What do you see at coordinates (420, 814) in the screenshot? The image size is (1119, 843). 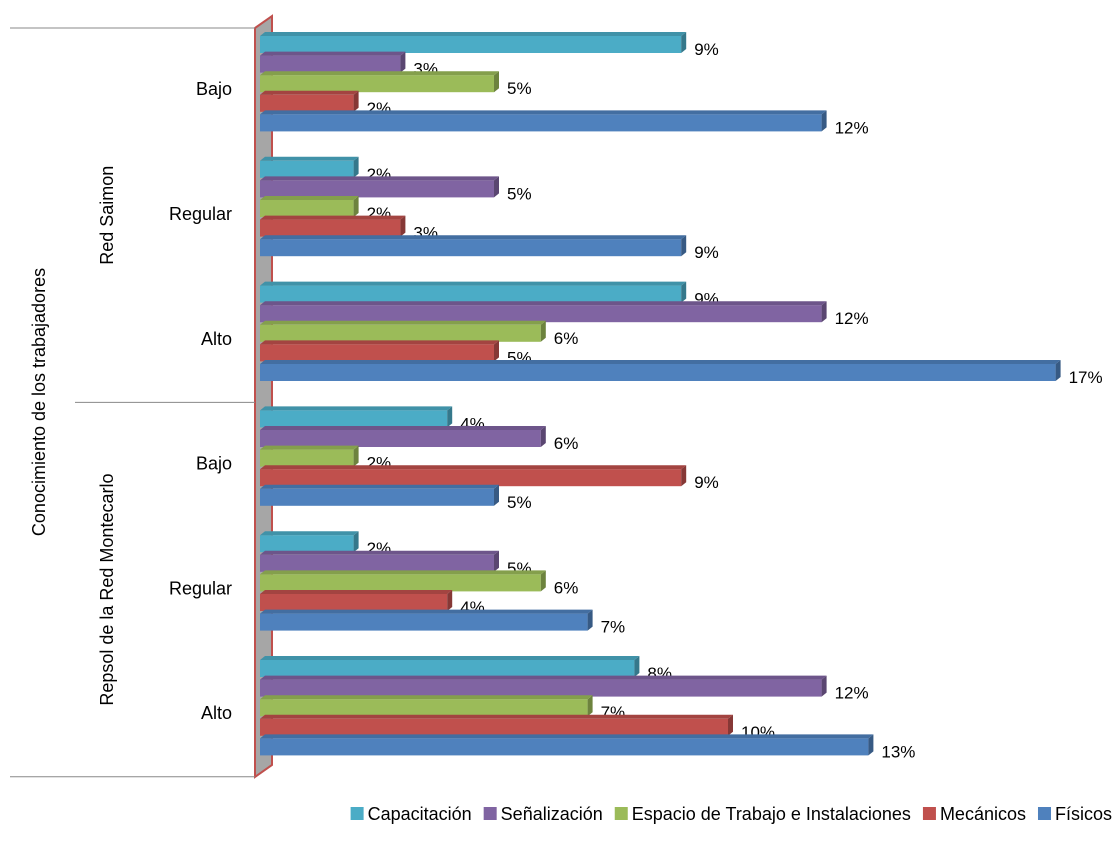 I see `legend-label: Capacitación` at bounding box center [420, 814].